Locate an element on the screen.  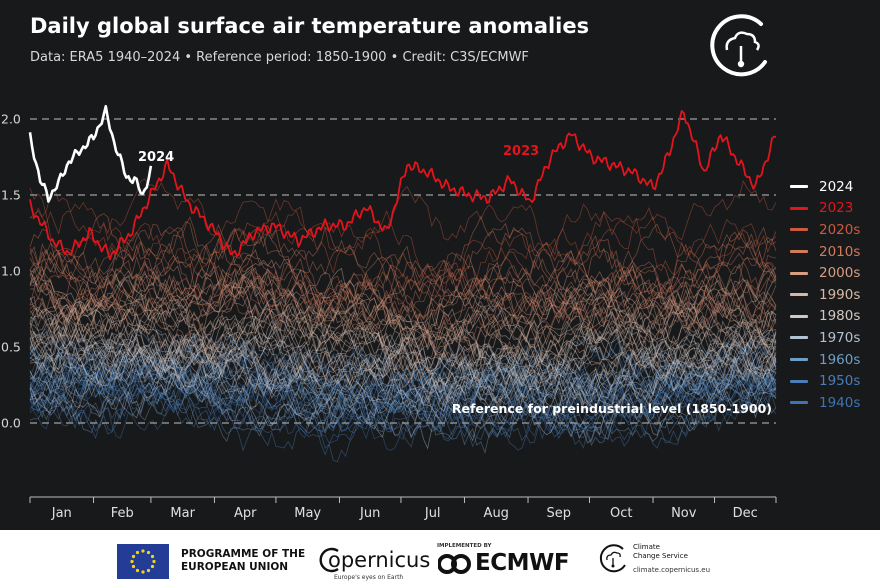
x-tick-label: Aug is located at coordinates (496, 513).